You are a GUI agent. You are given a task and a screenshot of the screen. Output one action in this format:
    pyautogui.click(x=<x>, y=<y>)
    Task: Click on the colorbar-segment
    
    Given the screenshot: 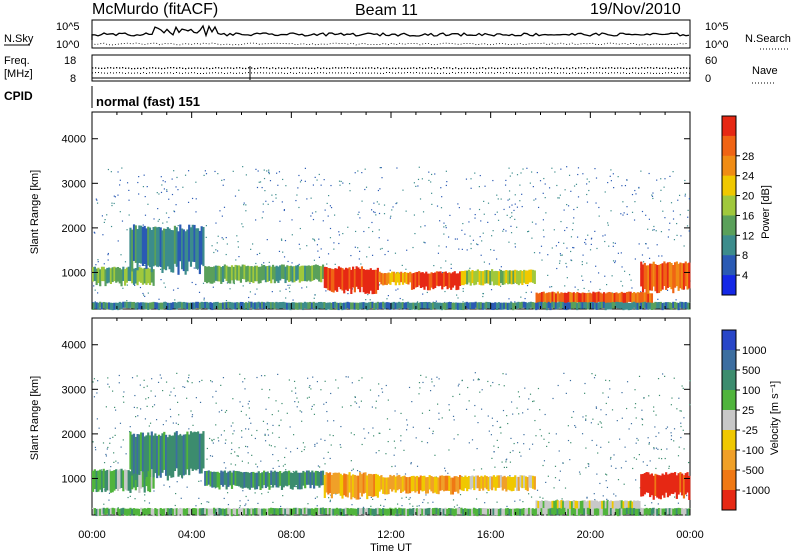 What is the action you would take?
    pyautogui.click(x=729, y=400)
    